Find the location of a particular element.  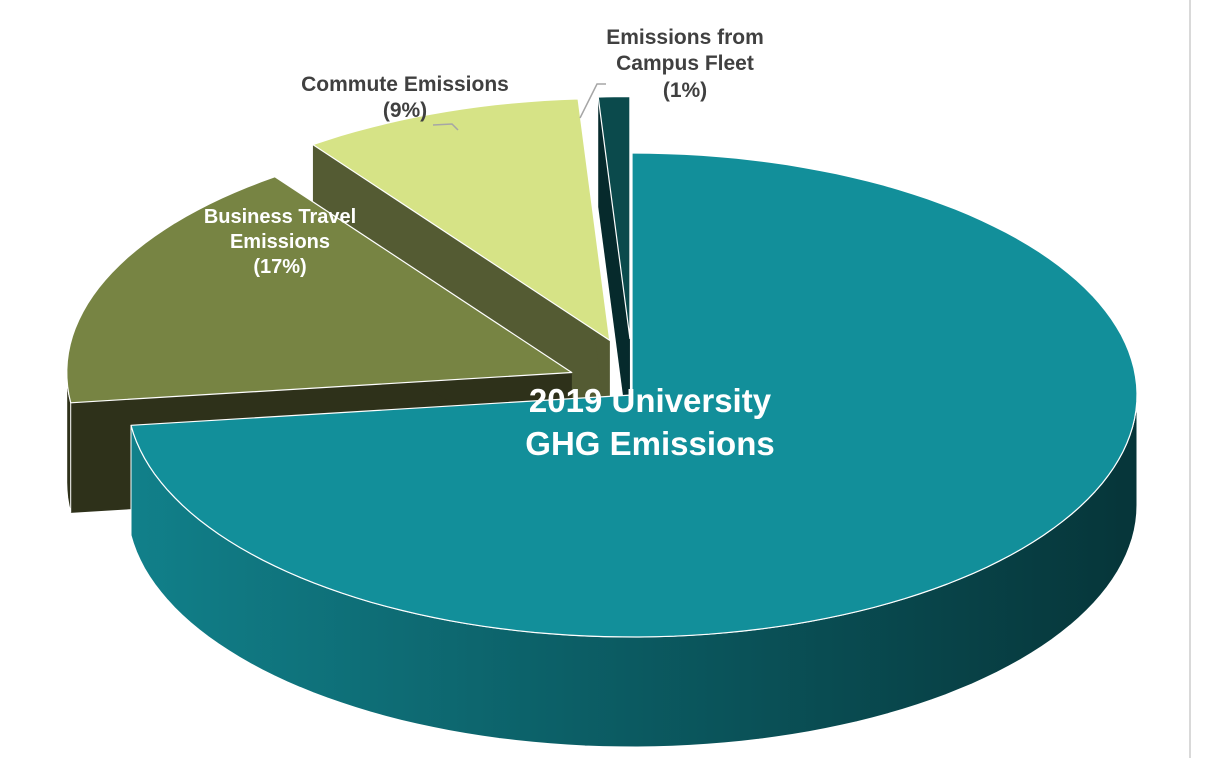

title-line-1: 2019 University is located at coordinates (650, 400).